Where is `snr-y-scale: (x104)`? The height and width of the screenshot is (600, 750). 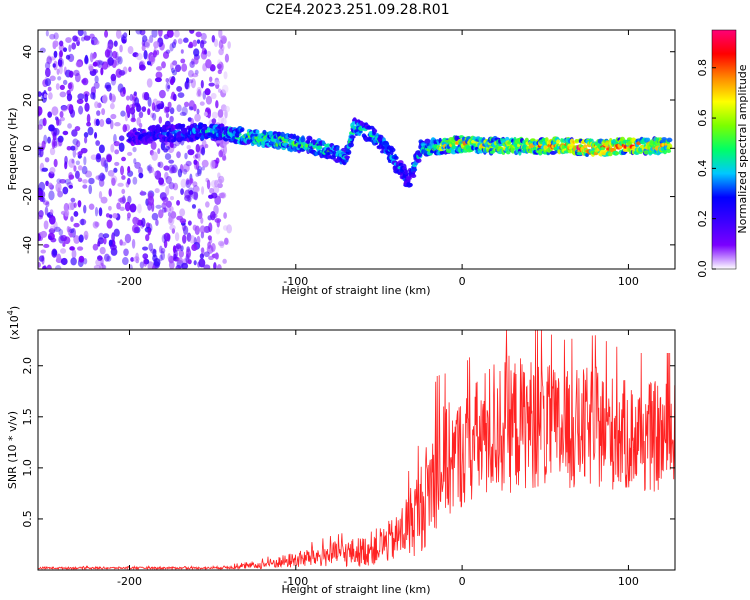
snr-y-scale: (x104) is located at coordinates (13, 323).